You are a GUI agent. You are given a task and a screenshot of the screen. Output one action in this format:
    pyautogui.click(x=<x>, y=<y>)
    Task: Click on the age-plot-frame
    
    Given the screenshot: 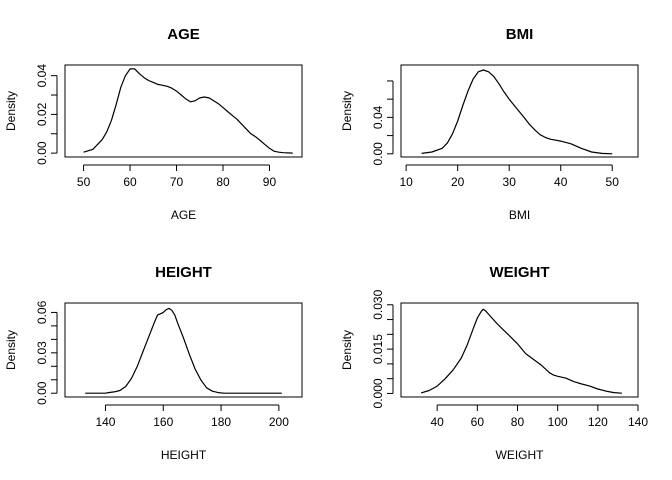 What is the action you would take?
    pyautogui.click(x=183, y=111)
    